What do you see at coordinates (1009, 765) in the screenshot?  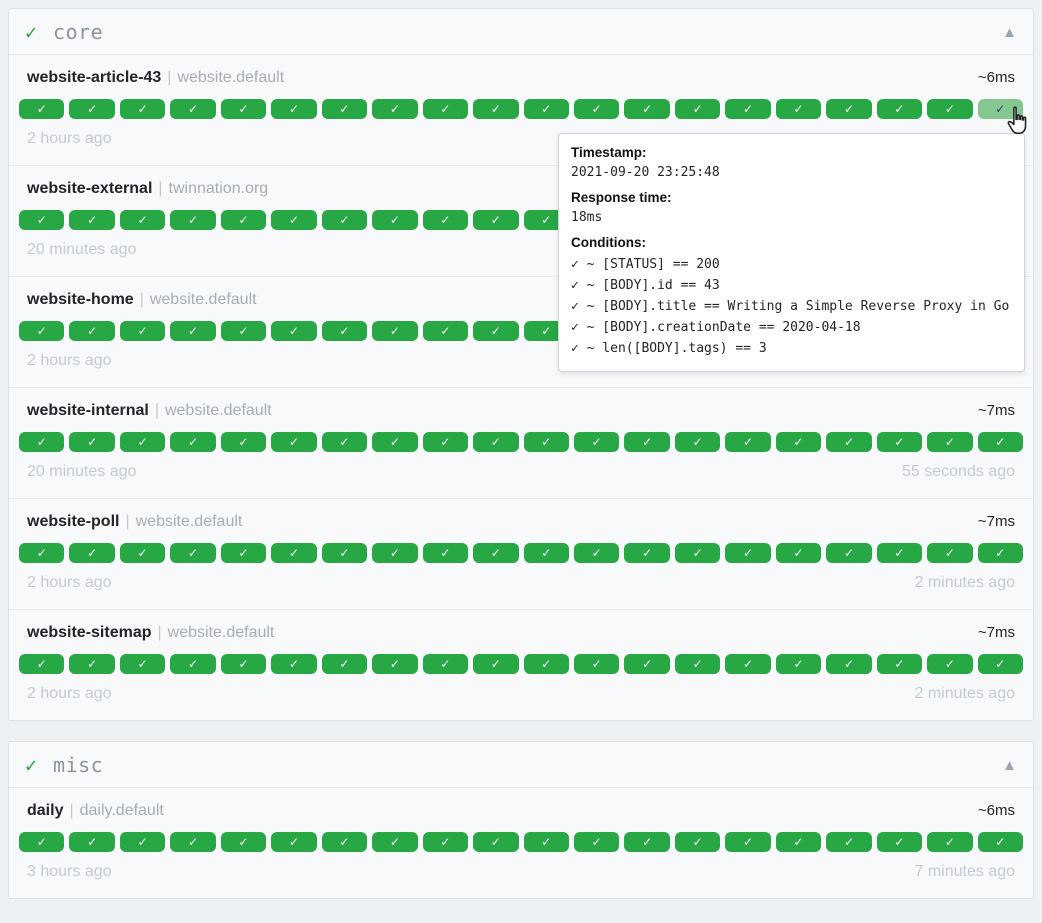 I see `collapse-arrow-icon: ▲` at bounding box center [1009, 765].